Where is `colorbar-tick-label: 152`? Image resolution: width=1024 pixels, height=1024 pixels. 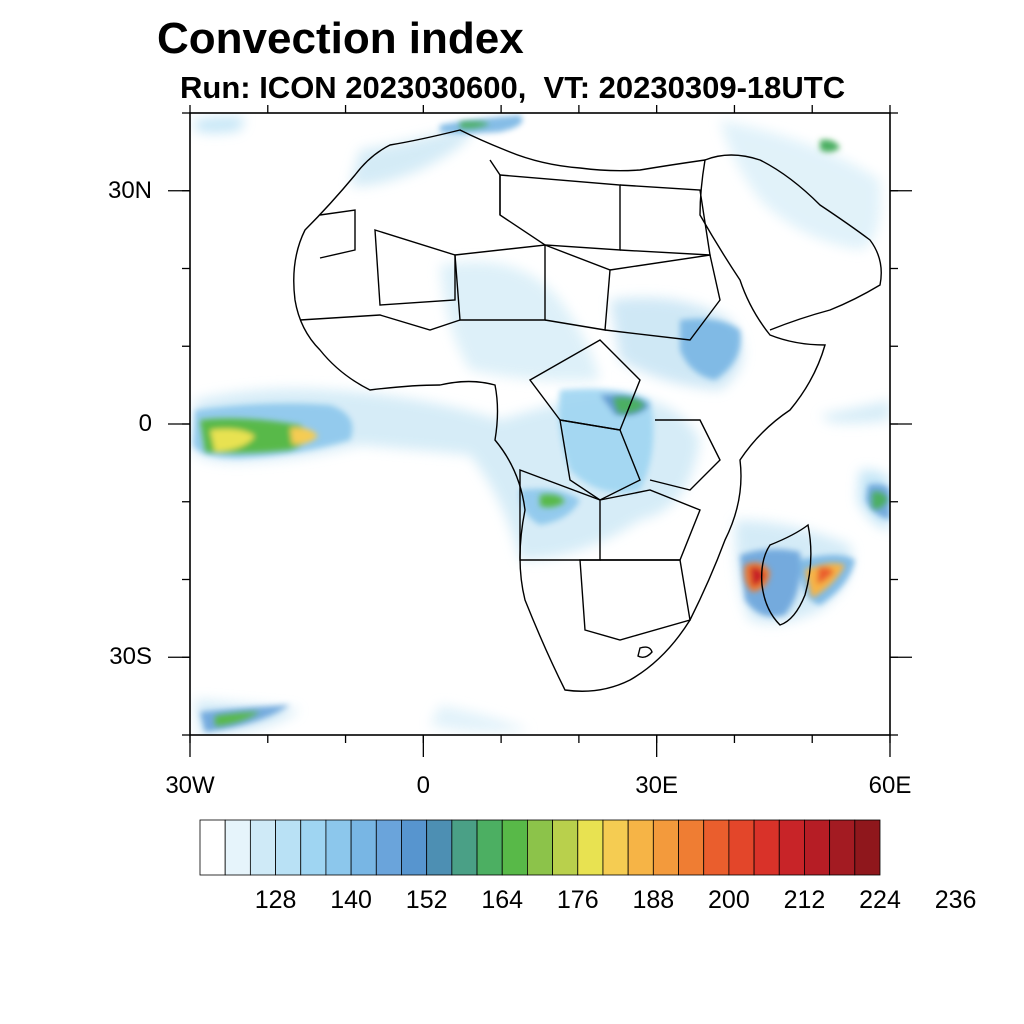
colorbar-tick-label: 152 is located at coordinates (426, 900).